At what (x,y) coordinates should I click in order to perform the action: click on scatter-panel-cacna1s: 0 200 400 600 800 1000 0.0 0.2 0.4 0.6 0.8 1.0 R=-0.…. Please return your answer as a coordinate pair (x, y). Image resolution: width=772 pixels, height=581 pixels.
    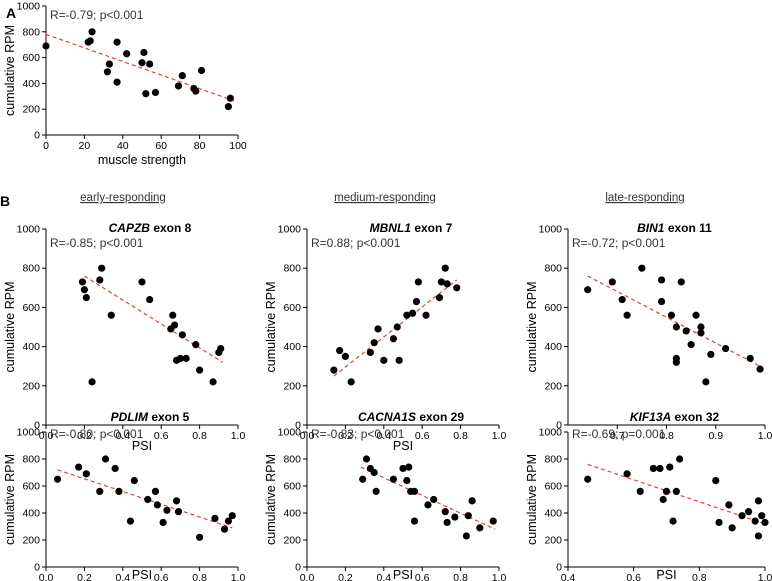
    Looking at the image, I should click on (385, 495).